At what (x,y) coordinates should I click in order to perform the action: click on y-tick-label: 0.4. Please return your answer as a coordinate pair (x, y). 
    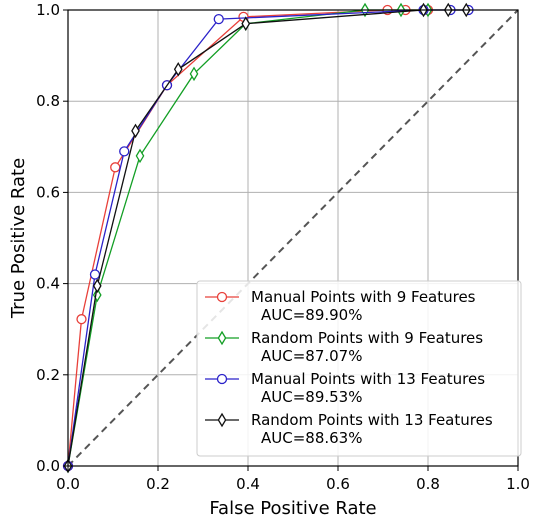
    Looking at the image, I should click on (48, 284).